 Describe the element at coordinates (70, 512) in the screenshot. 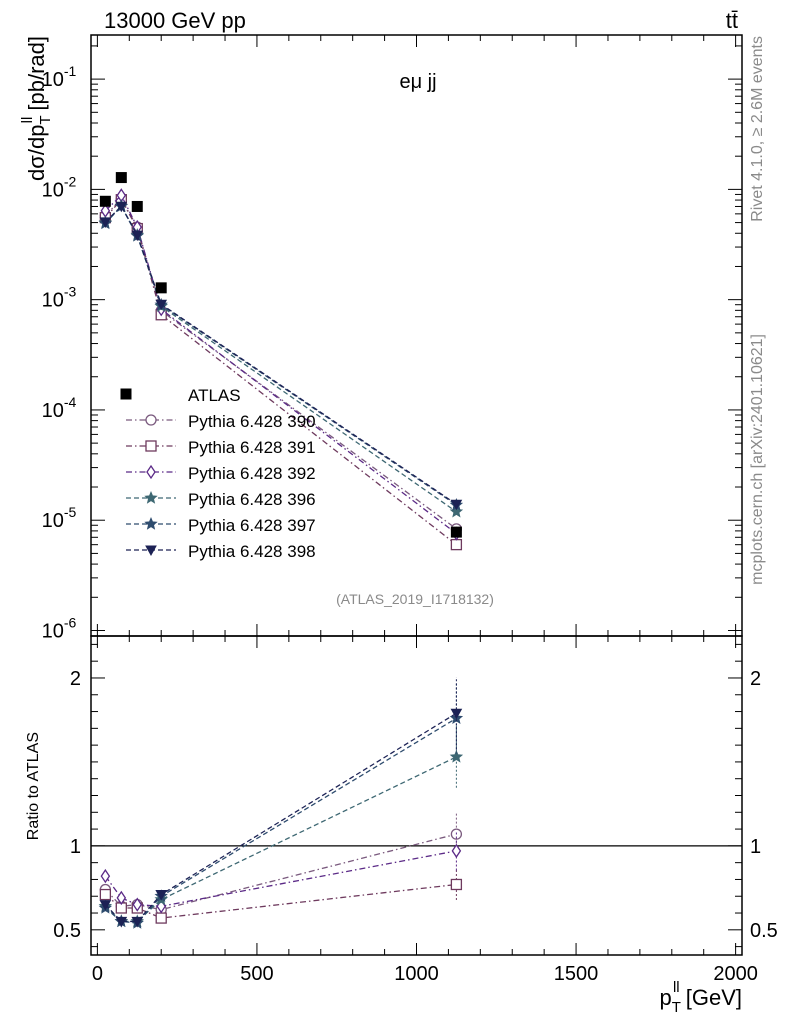

I see `y-tick-exp: -5` at that location.